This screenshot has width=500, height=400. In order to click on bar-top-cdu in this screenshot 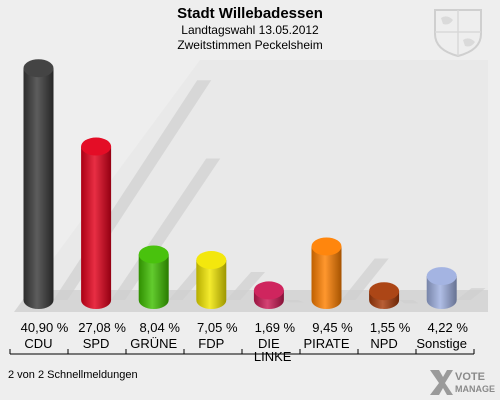, I will do `click(38, 68)`.